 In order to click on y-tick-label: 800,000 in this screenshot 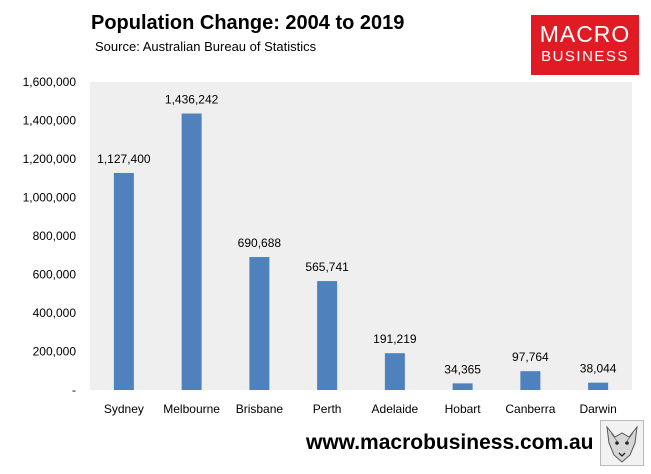, I will do `click(55, 236)`.